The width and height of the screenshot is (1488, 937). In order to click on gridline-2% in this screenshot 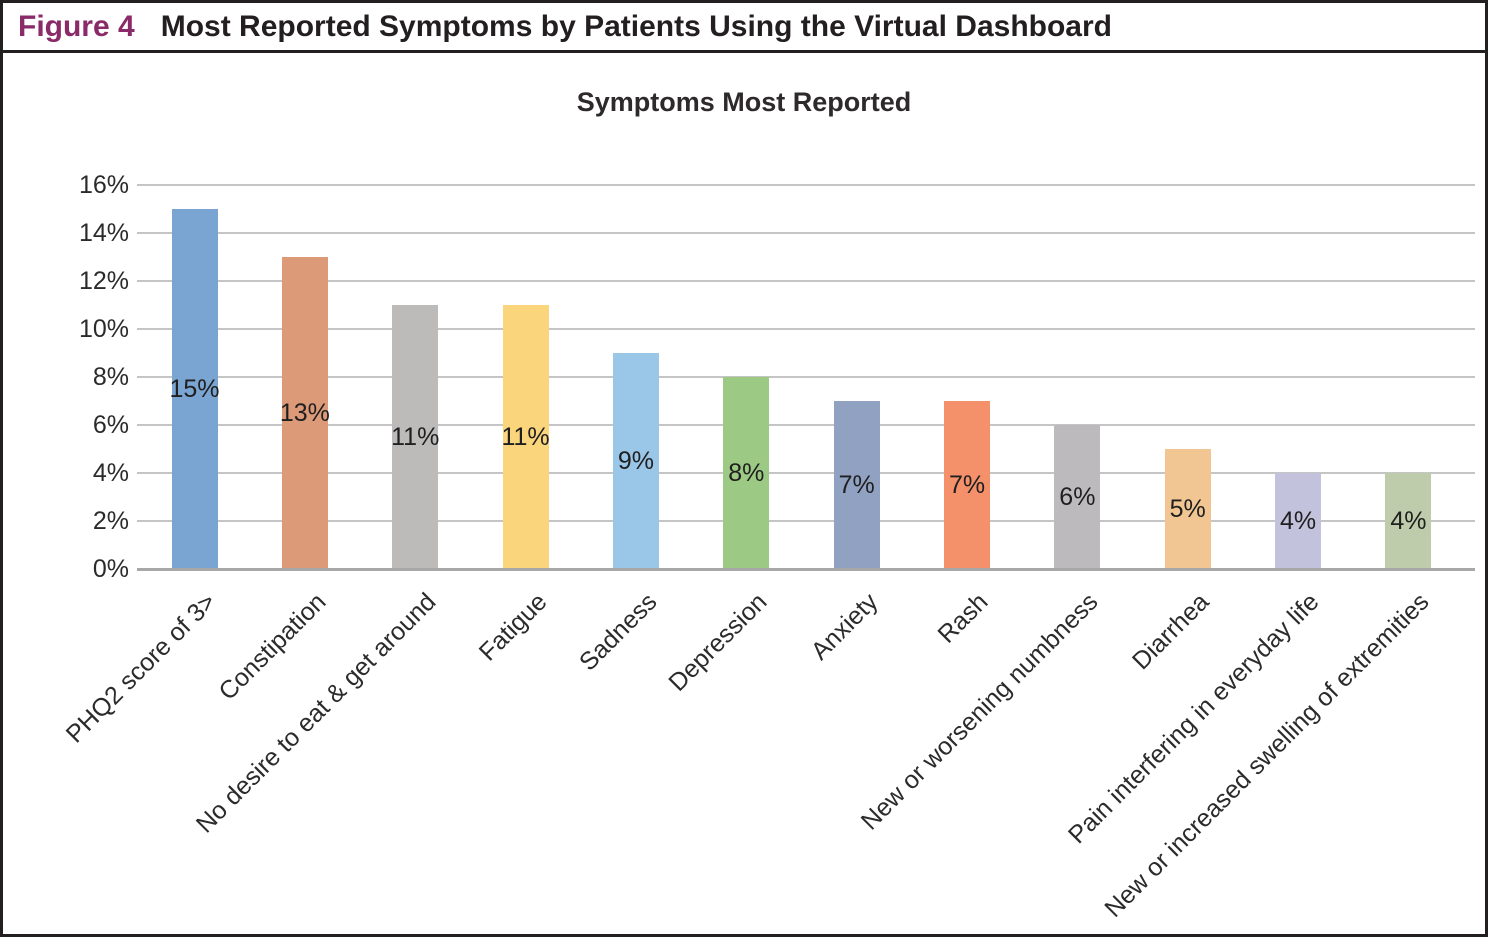, I will do `click(806, 521)`.